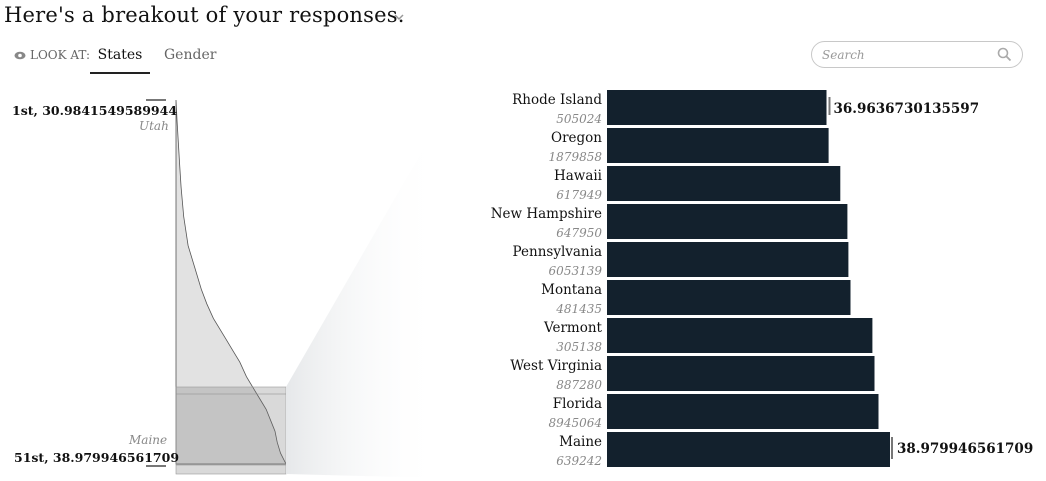 Image resolution: width=1046 pixels, height=481 pixels. What do you see at coordinates (156, 100) in the screenshot?
I see `top-marker` at bounding box center [156, 100].